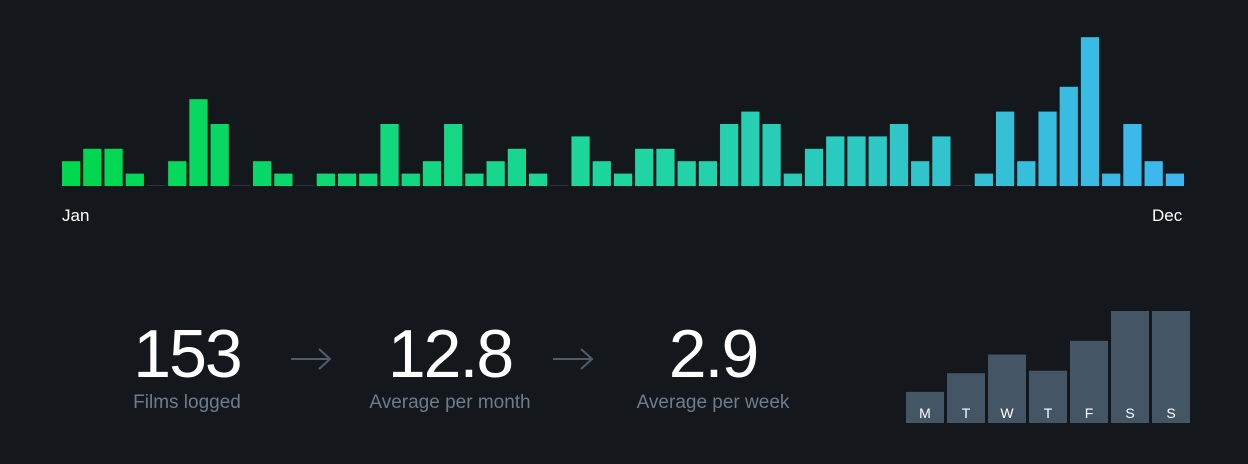 Image resolution: width=1248 pixels, height=464 pixels. What do you see at coordinates (925, 413) in the screenshot?
I see `weekday-label: M` at bounding box center [925, 413].